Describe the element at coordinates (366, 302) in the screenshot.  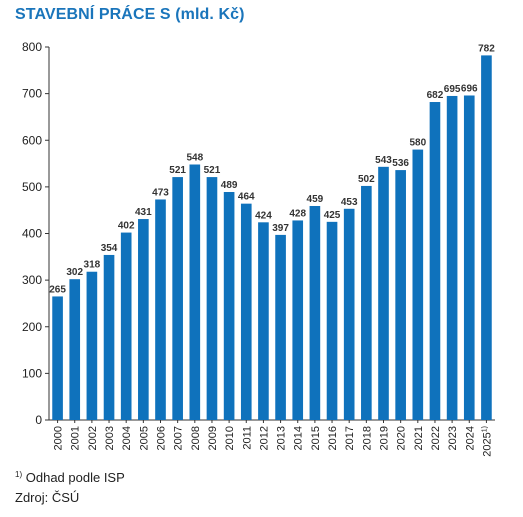
I see `bar-2018` at that location.